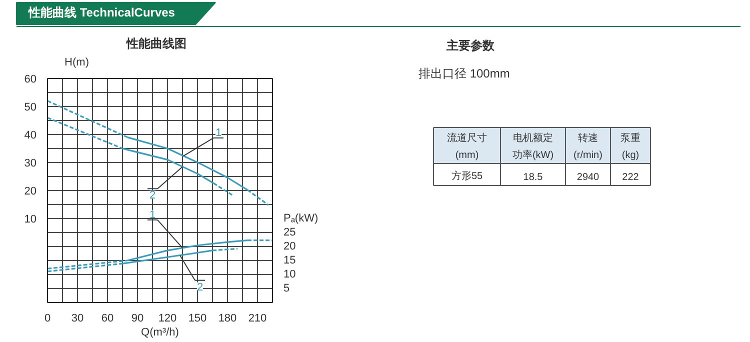 The image size is (750, 342). What do you see at coordinates (588, 138) in the screenshot?
I see `text: 转速` at bounding box center [588, 138].